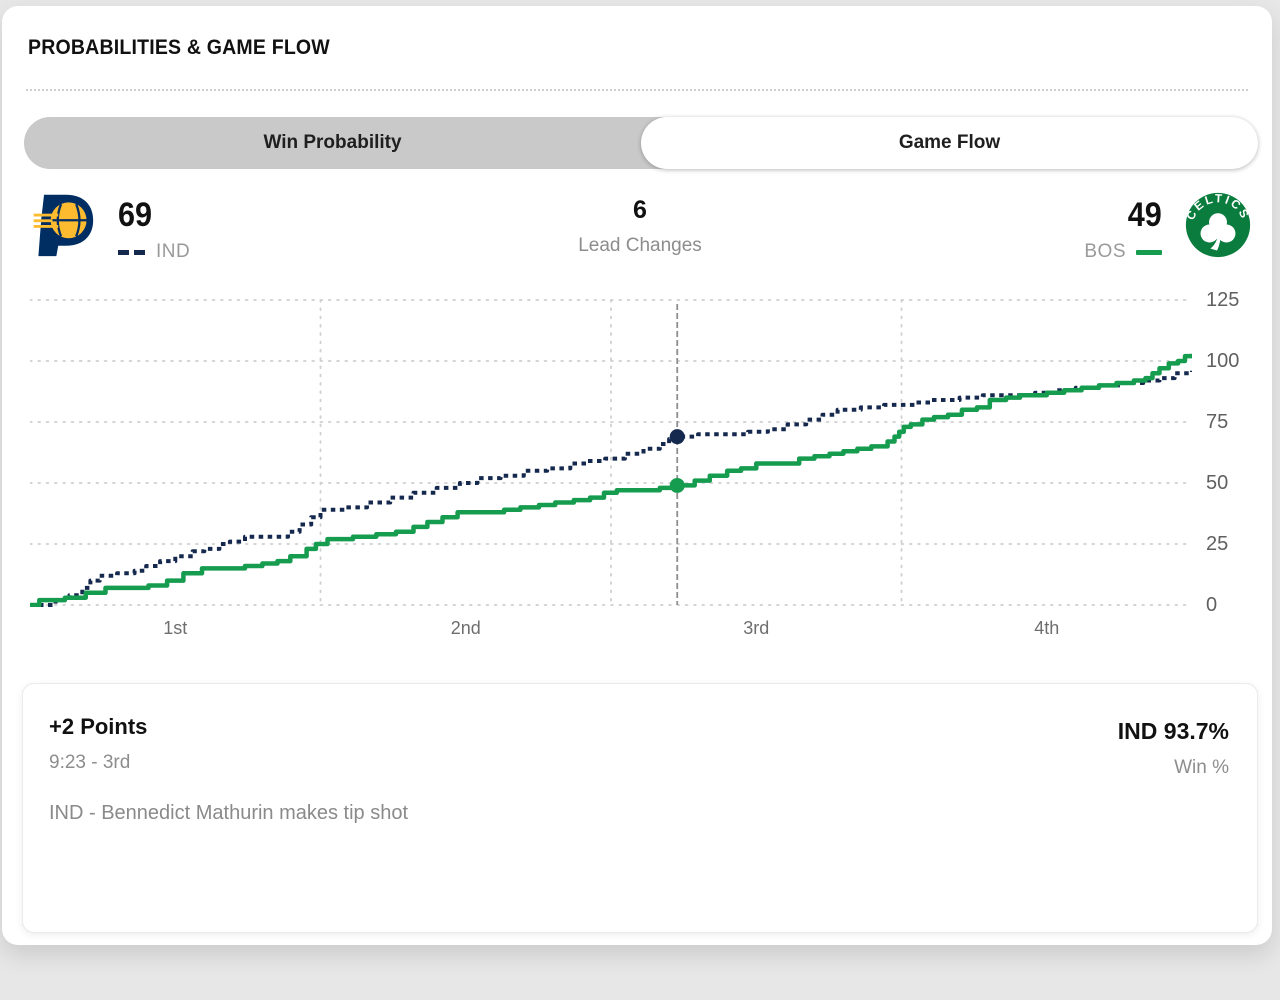 The width and height of the screenshot is (1280, 1000). Describe the element at coordinates (640, 210) in the screenshot. I see `lead-changes-value: 6` at that location.